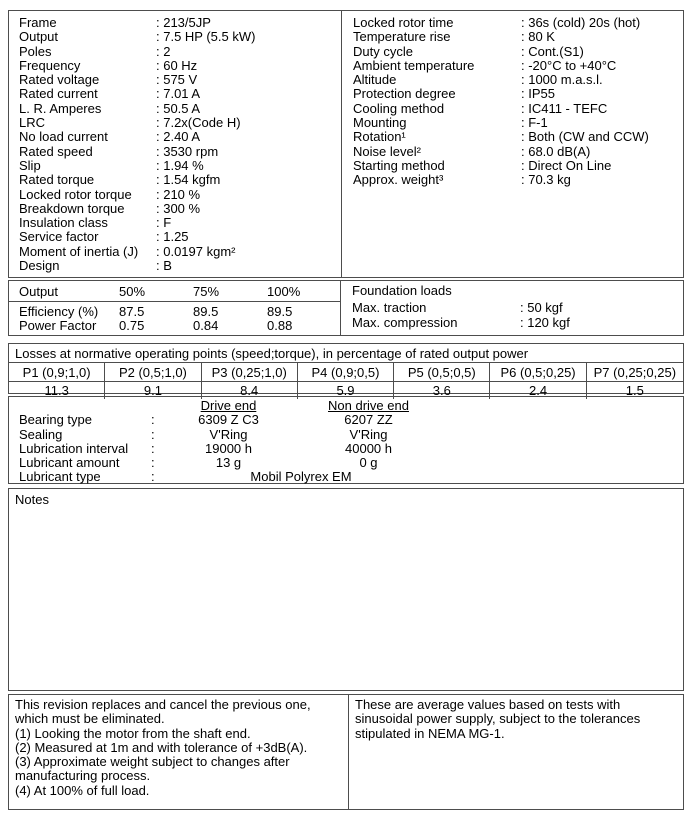  Describe the element at coordinates (58, 94) in the screenshot. I see `spec-label: Rated current` at that location.